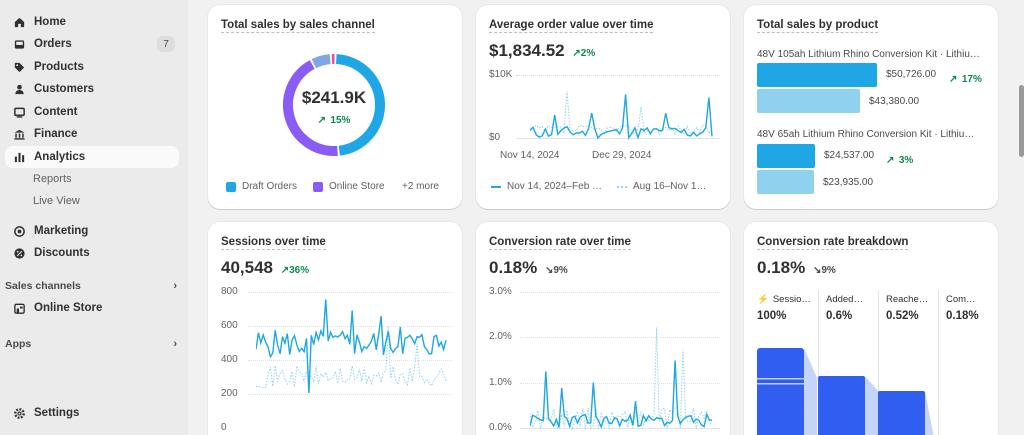 The width and height of the screenshot is (1024, 435). What do you see at coordinates (500, 427) in the screenshot?
I see `y-axis-label: 0.0%` at bounding box center [500, 427].